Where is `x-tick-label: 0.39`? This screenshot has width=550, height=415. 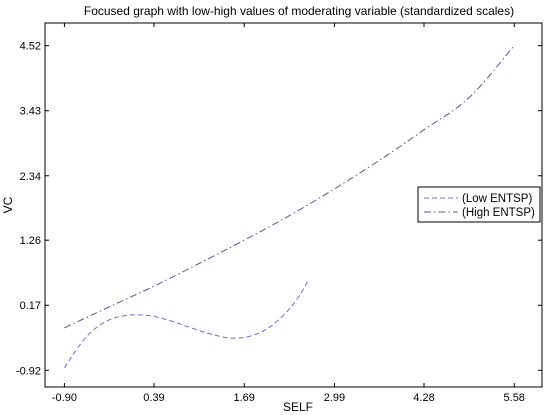 x-tick-label: 0.39 is located at coordinates (153, 398).